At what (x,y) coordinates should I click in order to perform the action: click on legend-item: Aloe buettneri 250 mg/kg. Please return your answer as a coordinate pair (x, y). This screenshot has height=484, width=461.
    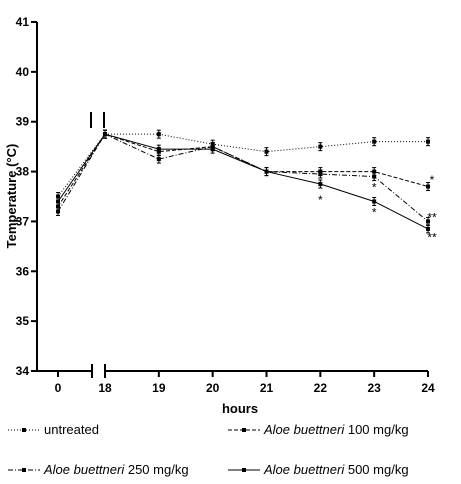
    Looking at the image, I should click on (98, 469).